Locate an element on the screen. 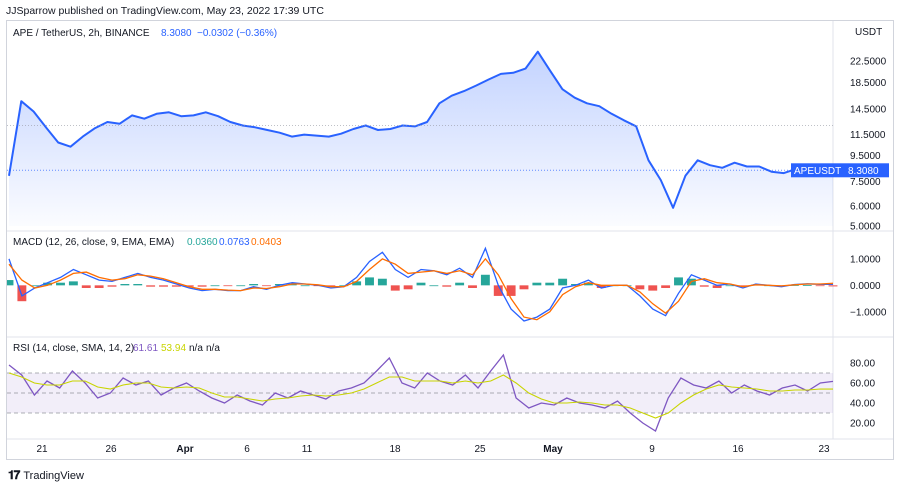 This screenshot has height=486, width=900. price-tick-label: 18.5000 is located at coordinates (868, 83).